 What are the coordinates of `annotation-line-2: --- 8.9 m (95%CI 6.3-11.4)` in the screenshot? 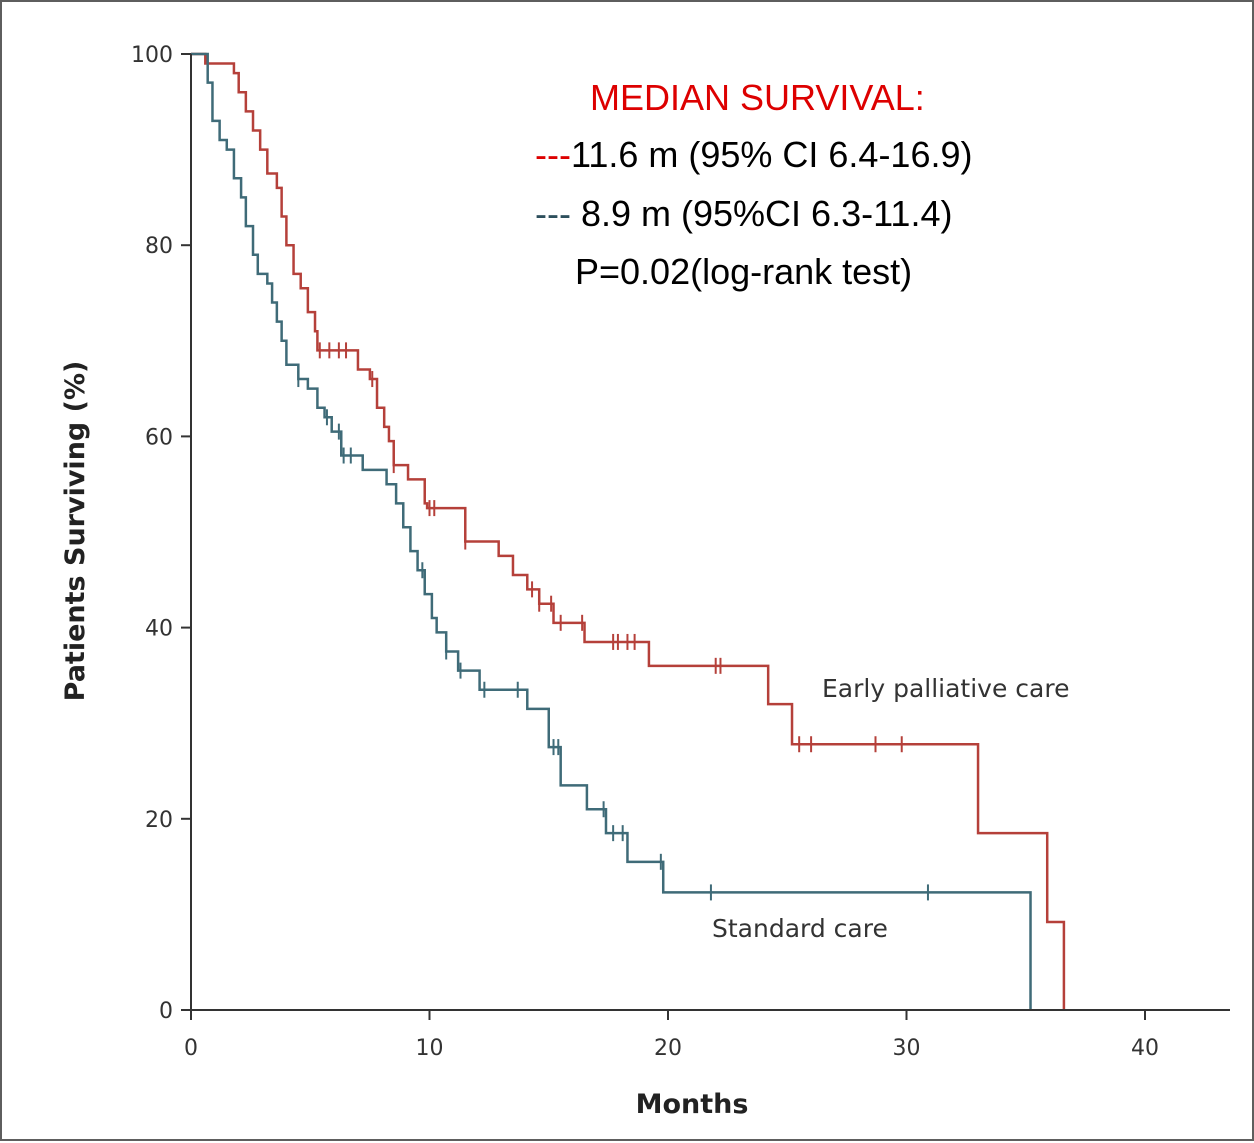 It's located at (743, 213).